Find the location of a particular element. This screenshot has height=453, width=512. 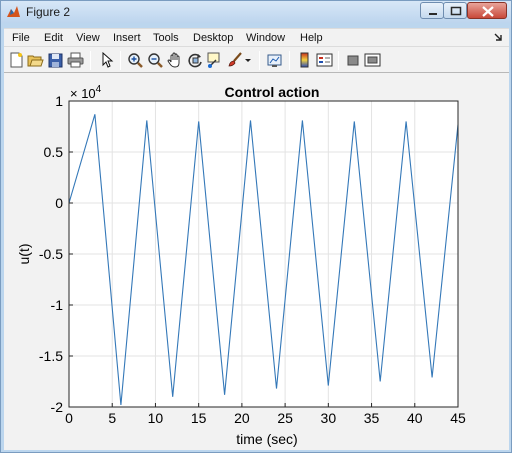

y-tick-label: 0.5 is located at coordinates (54, 152).